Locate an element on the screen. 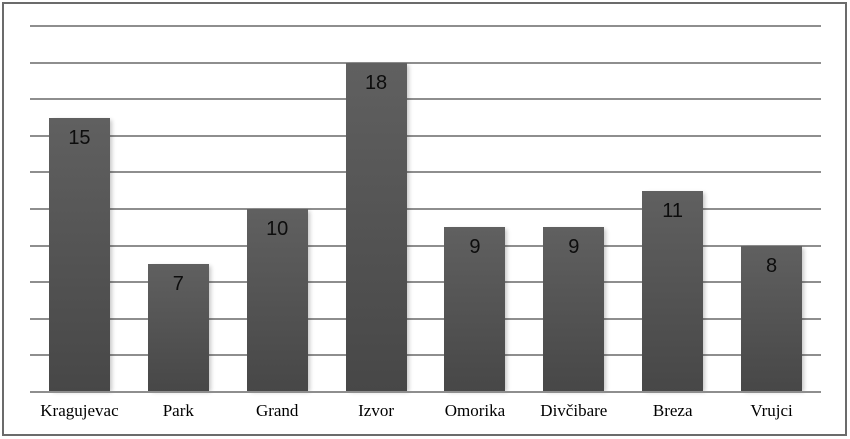 This screenshot has width=850, height=439. category-label: Divčibare is located at coordinates (574, 410).